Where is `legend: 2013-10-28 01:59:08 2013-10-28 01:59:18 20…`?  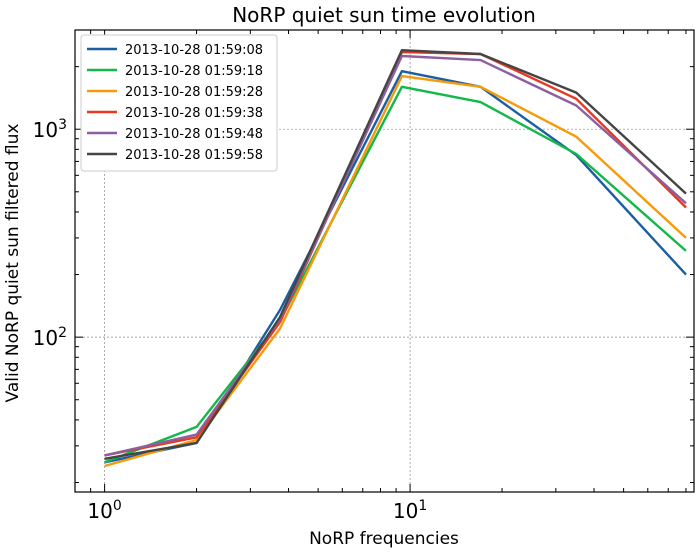 legend: 2013-10-28 01:59:08 2013-10-28 01:59:18 20… is located at coordinates (179, 103).